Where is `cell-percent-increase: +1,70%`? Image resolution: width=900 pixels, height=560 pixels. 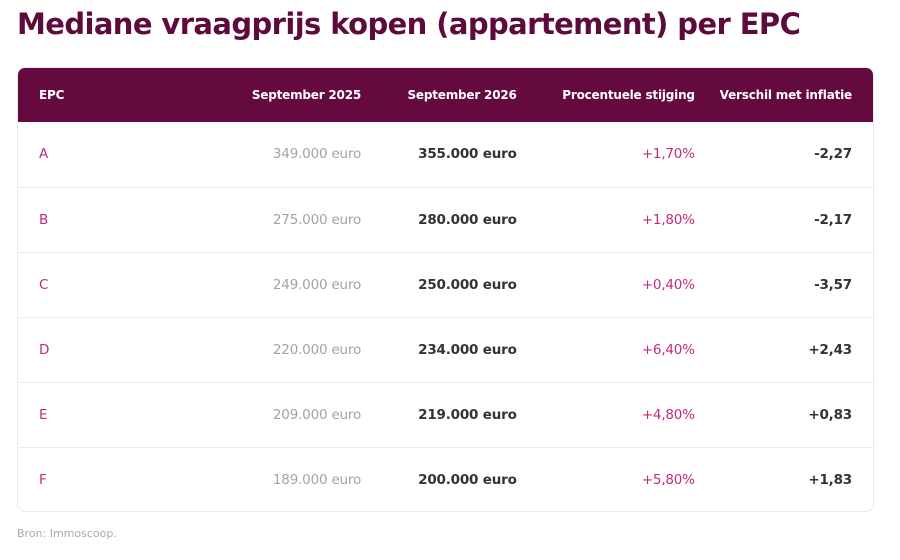 cell-percent-increase: +1,70% is located at coordinates (668, 154).